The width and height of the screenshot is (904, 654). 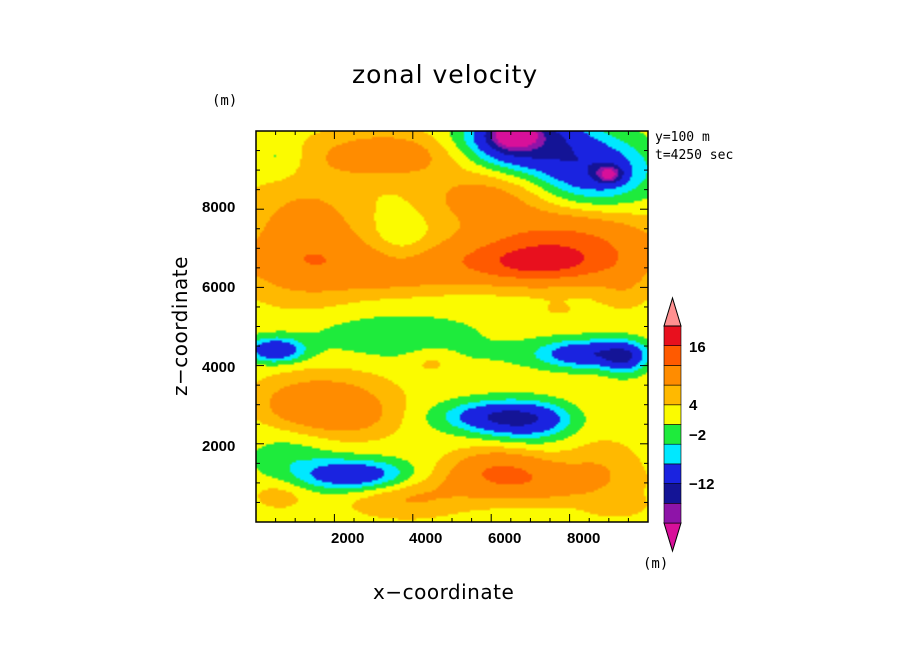 I want to click on y-tick-label: 6000, so click(x=219, y=287).